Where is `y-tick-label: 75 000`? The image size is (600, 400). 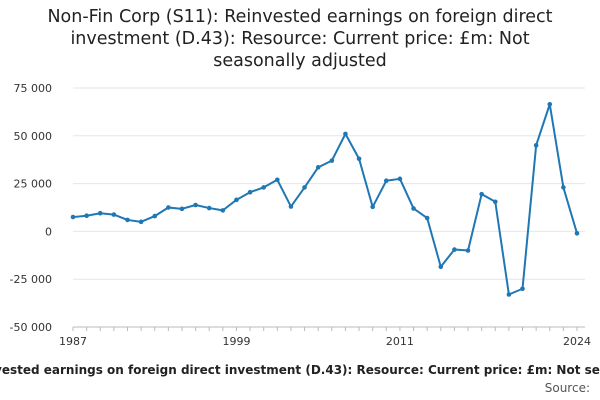 y-tick-label: 75 000 is located at coordinates (33, 88).